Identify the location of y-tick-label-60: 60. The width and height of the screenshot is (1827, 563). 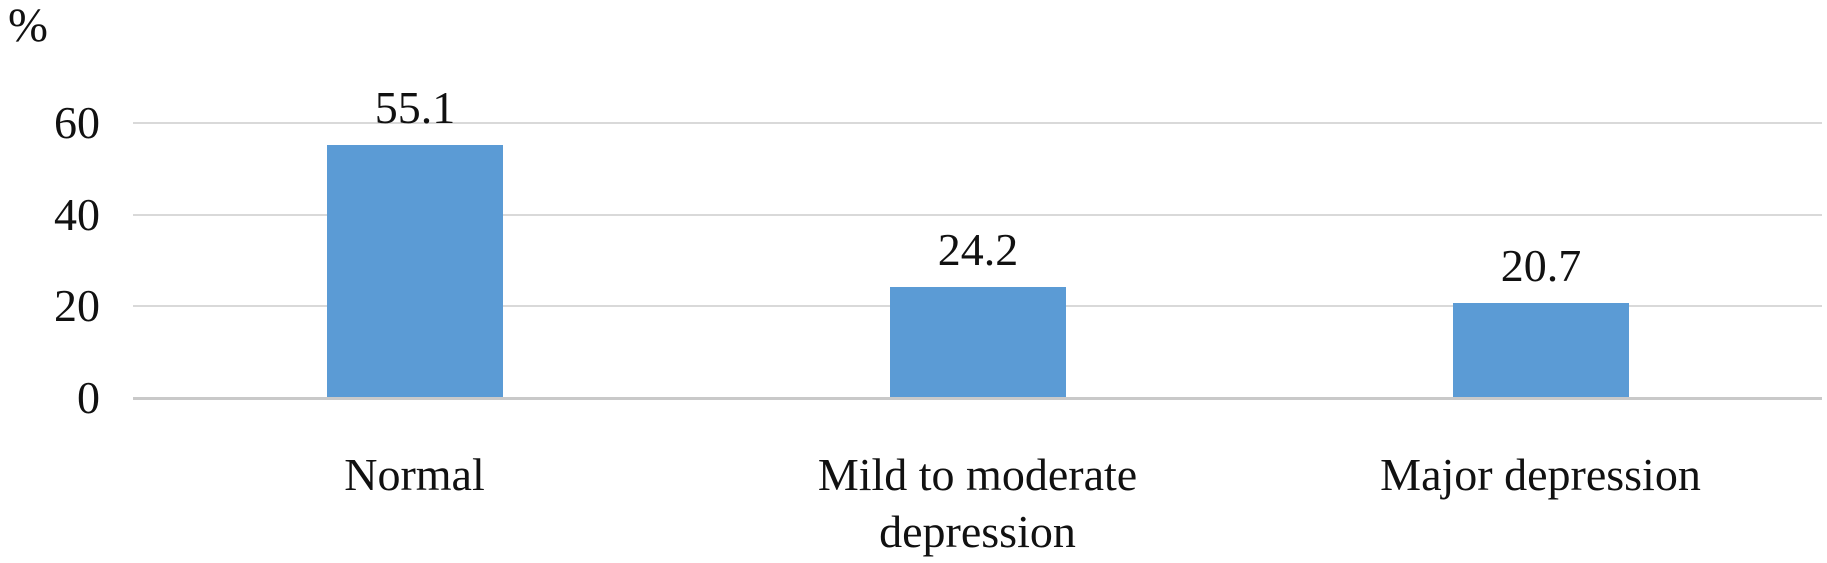
(77, 122).